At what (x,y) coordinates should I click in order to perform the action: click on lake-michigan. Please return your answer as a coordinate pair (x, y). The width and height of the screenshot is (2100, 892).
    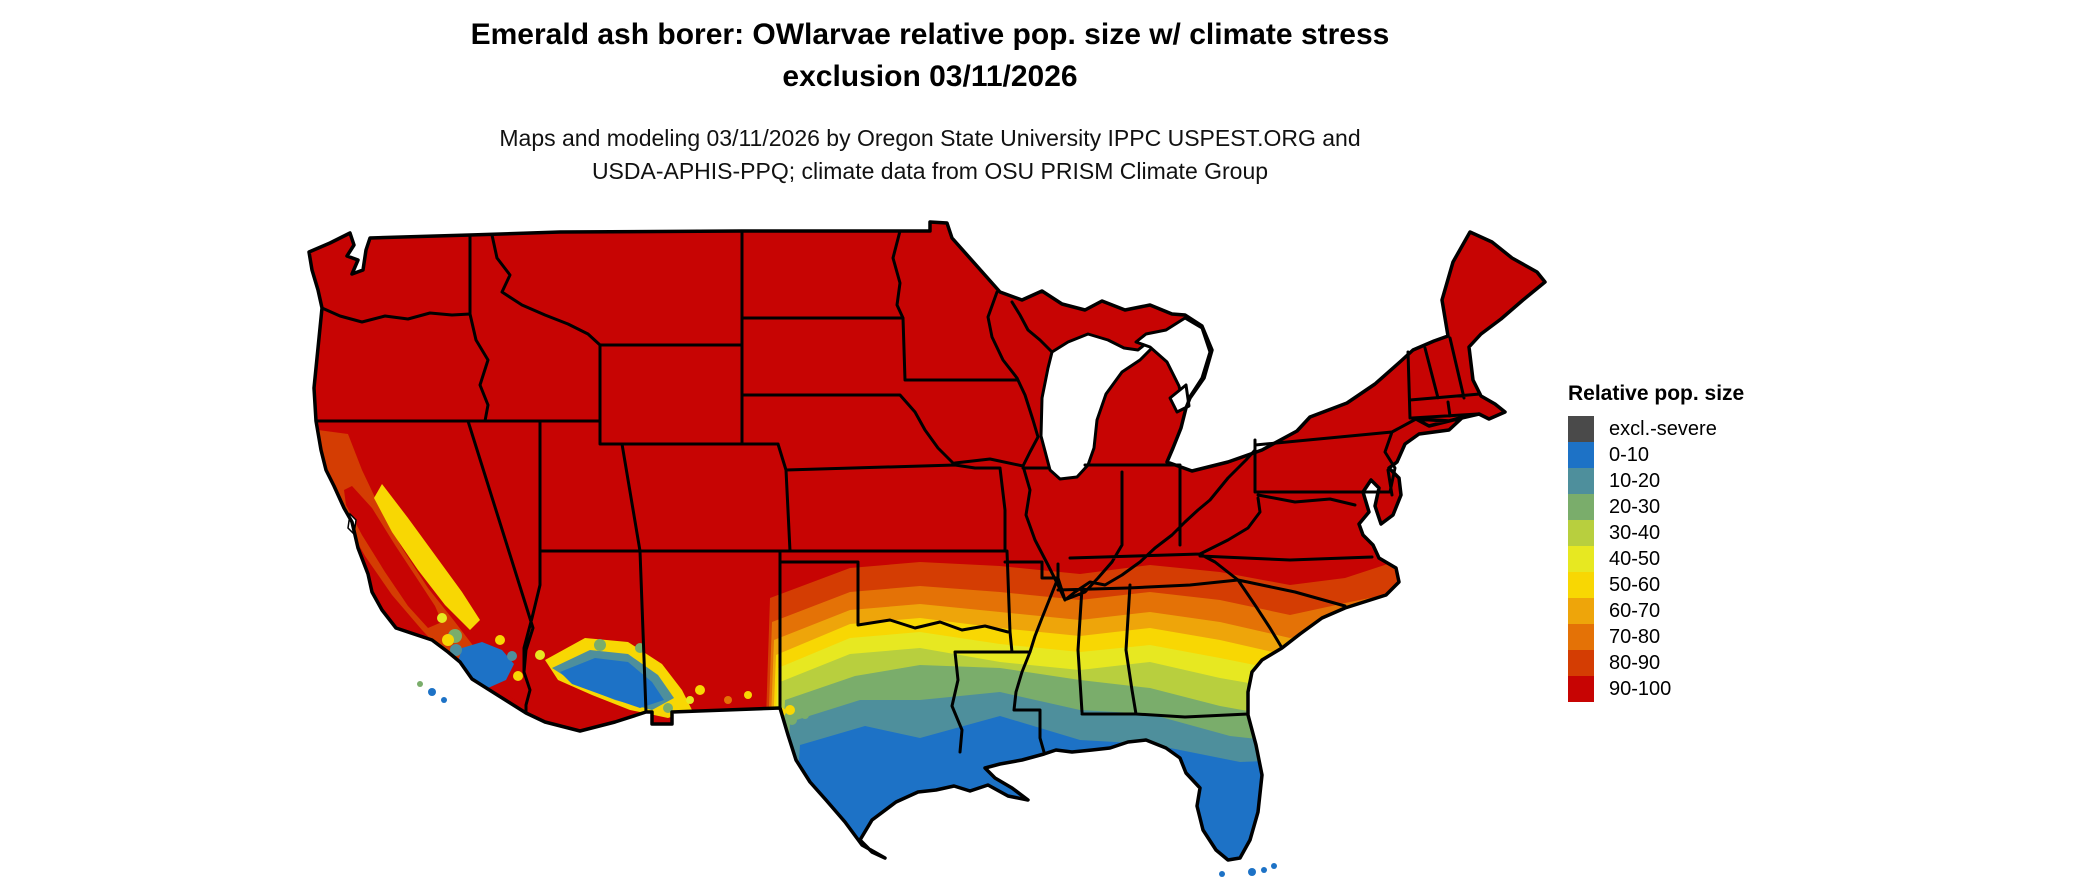
    Looking at the image, I should click on (1096, 406).